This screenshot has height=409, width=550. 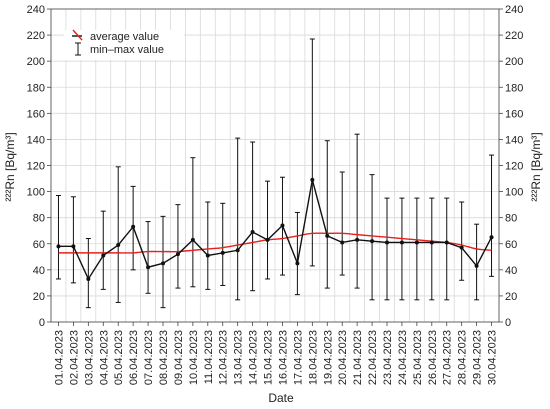 What do you see at coordinates (149, 357) in the screenshot?
I see `x-tick-label: 07.04.2023` at bounding box center [149, 357].